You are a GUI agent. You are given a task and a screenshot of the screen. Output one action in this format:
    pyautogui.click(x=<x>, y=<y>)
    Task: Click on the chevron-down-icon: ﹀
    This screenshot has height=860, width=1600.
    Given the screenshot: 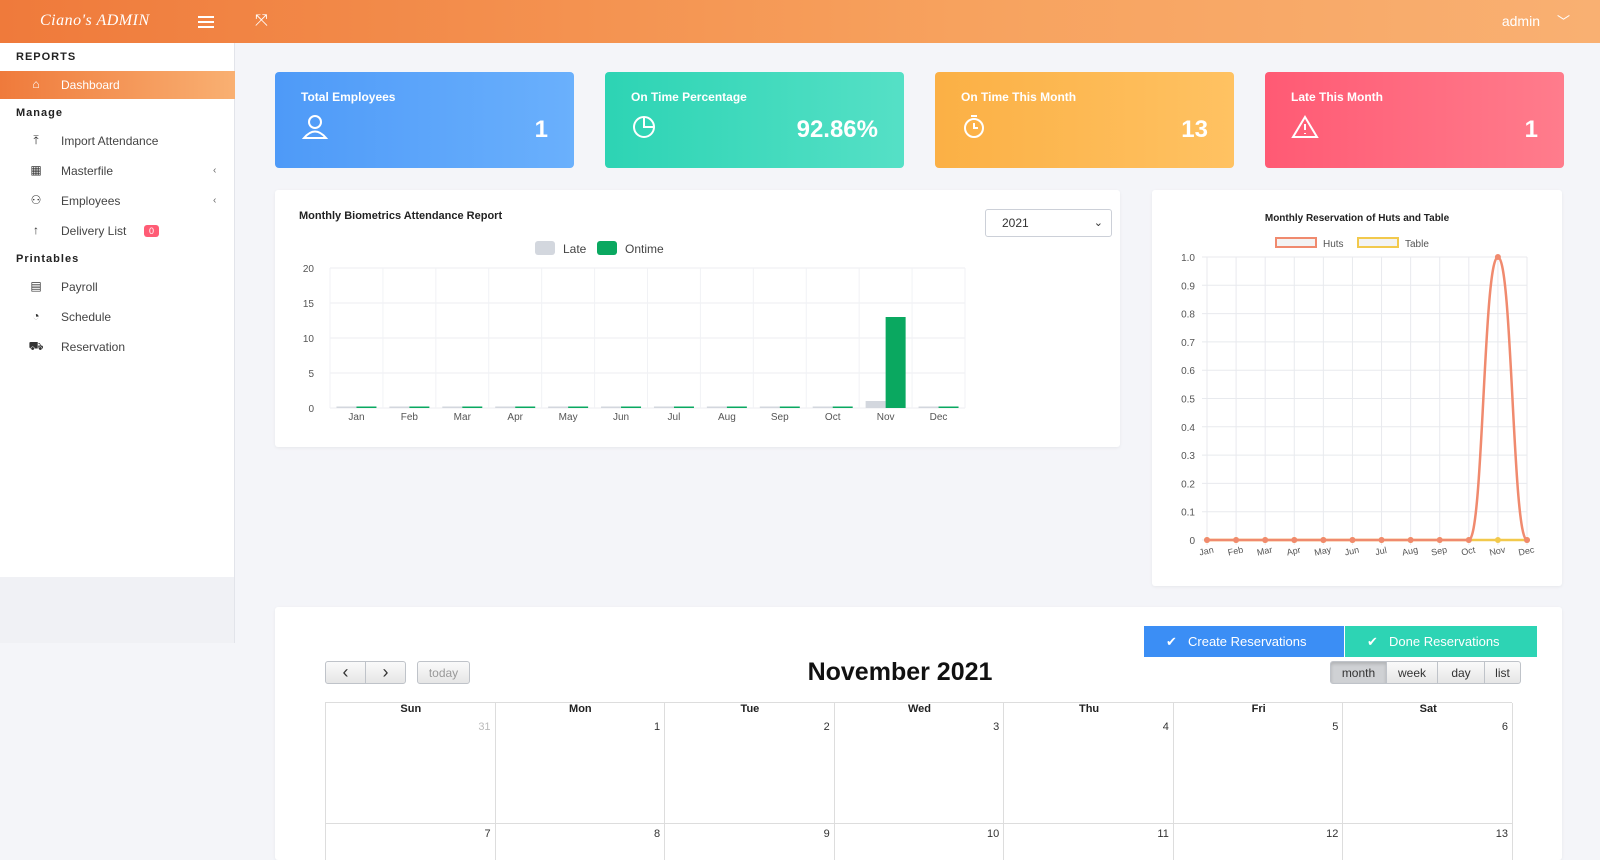 What is the action you would take?
    pyautogui.click(x=1563, y=21)
    